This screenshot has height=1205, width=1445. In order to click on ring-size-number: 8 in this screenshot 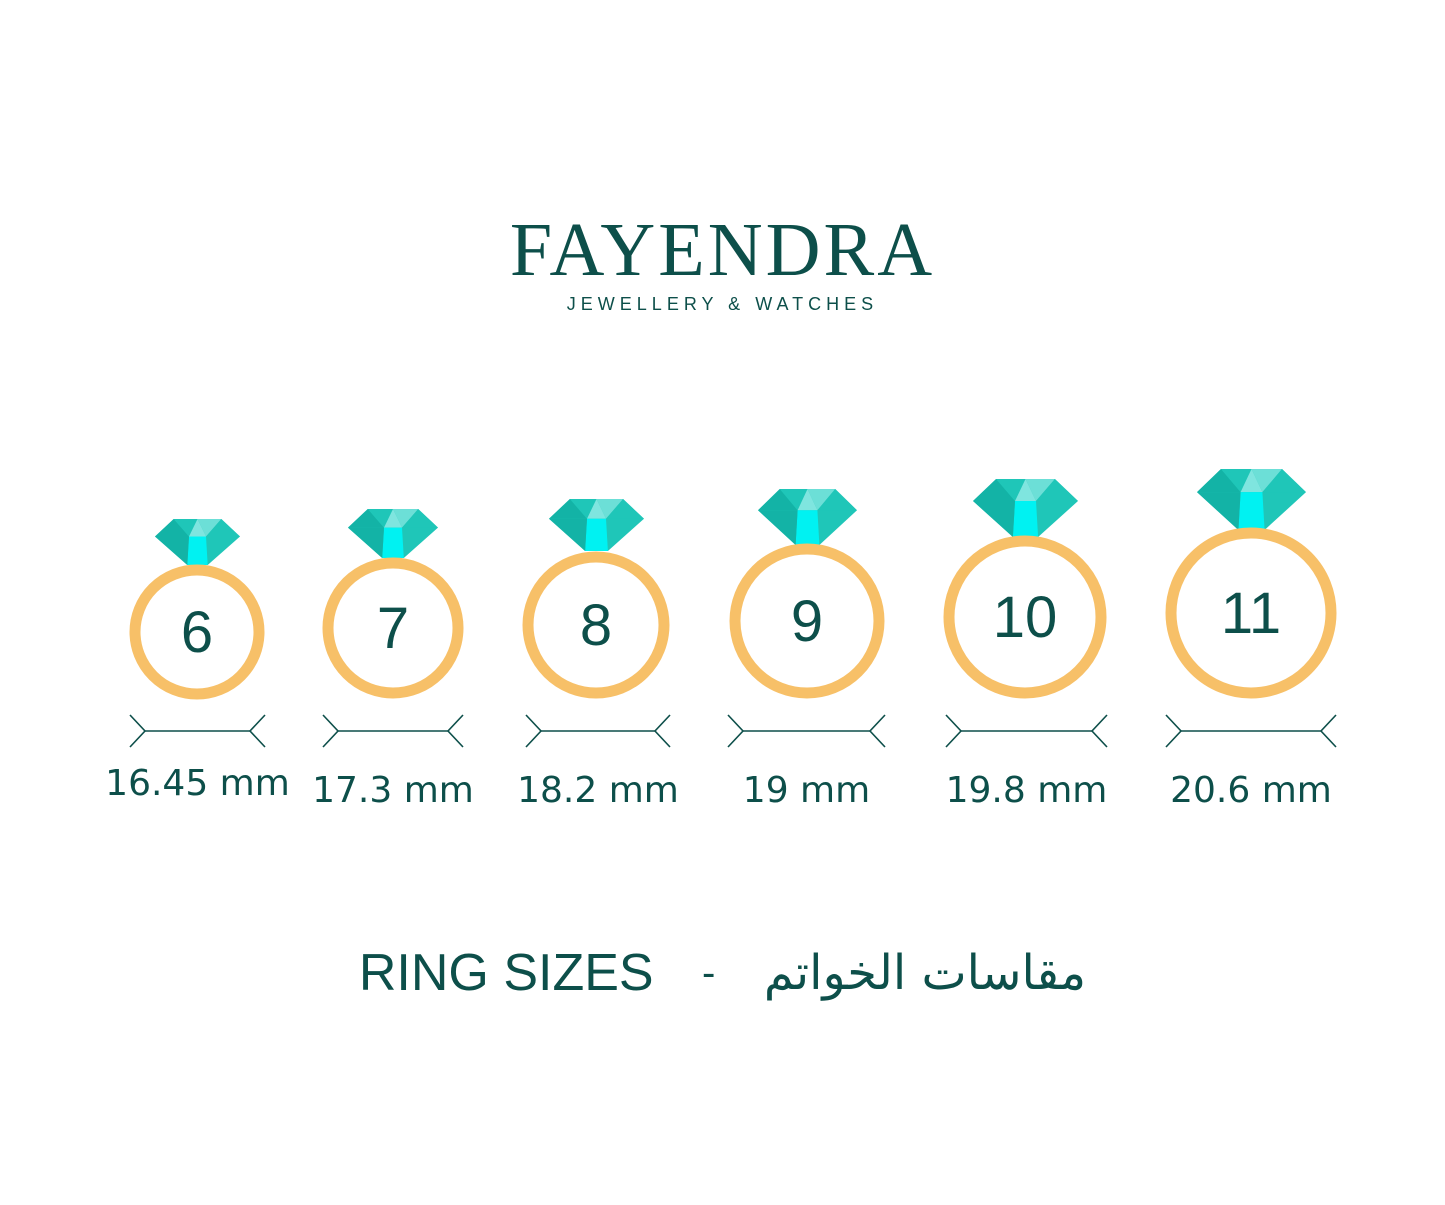, I will do `click(596, 625)`.